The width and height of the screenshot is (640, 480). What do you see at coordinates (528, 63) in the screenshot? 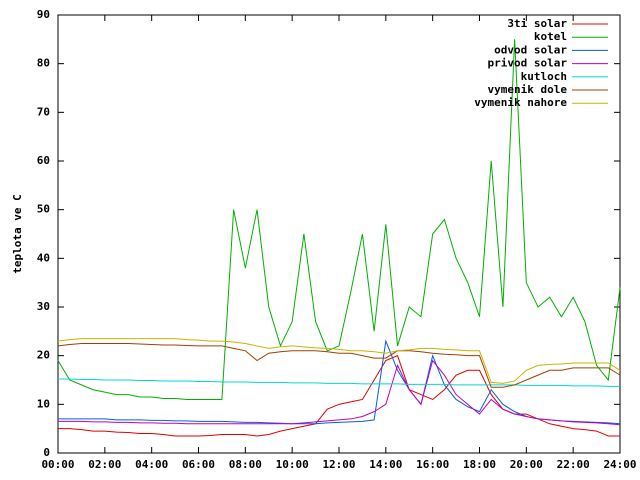
I see `legend-label: privod solar` at bounding box center [528, 63].